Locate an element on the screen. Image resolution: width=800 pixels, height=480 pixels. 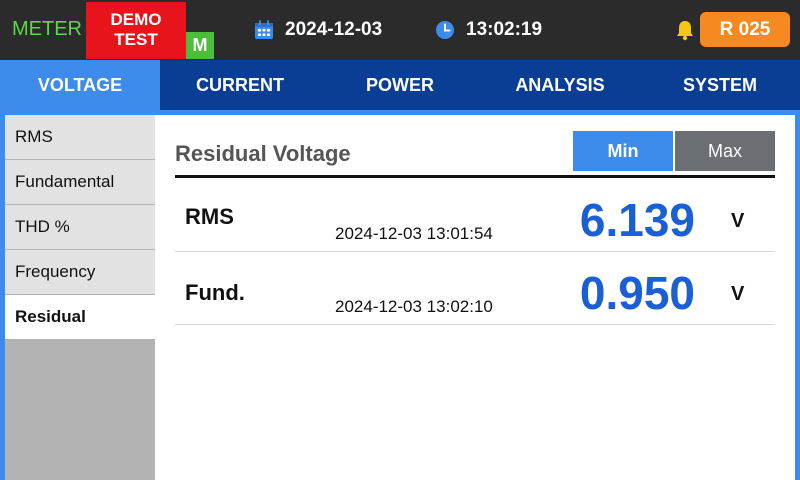
tab-analysis: ANALYSIS is located at coordinates (560, 85).